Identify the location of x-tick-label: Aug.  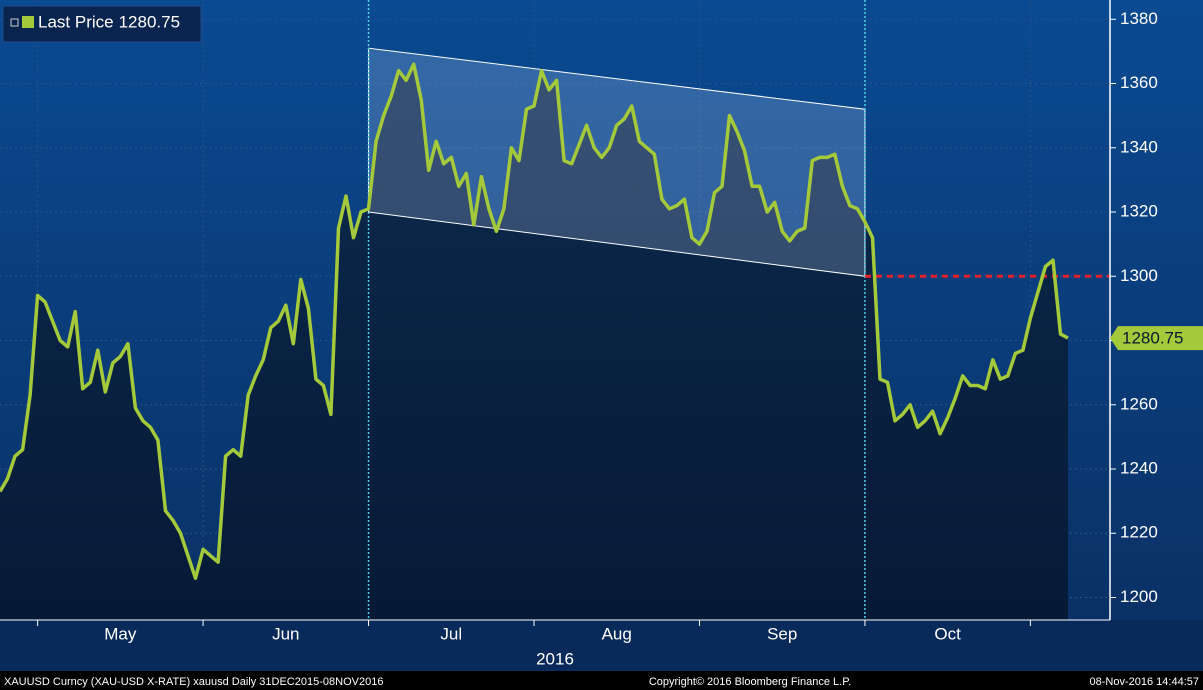
(617, 633).